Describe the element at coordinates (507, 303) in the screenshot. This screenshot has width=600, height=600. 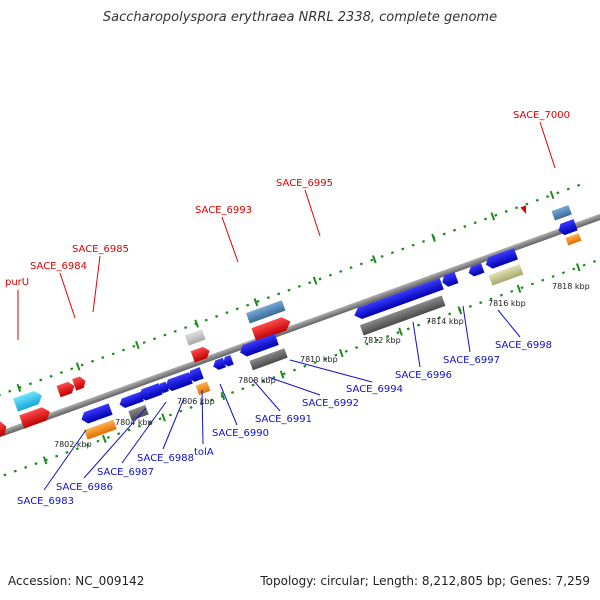
I see `scale-label: 7816 kbp` at that location.